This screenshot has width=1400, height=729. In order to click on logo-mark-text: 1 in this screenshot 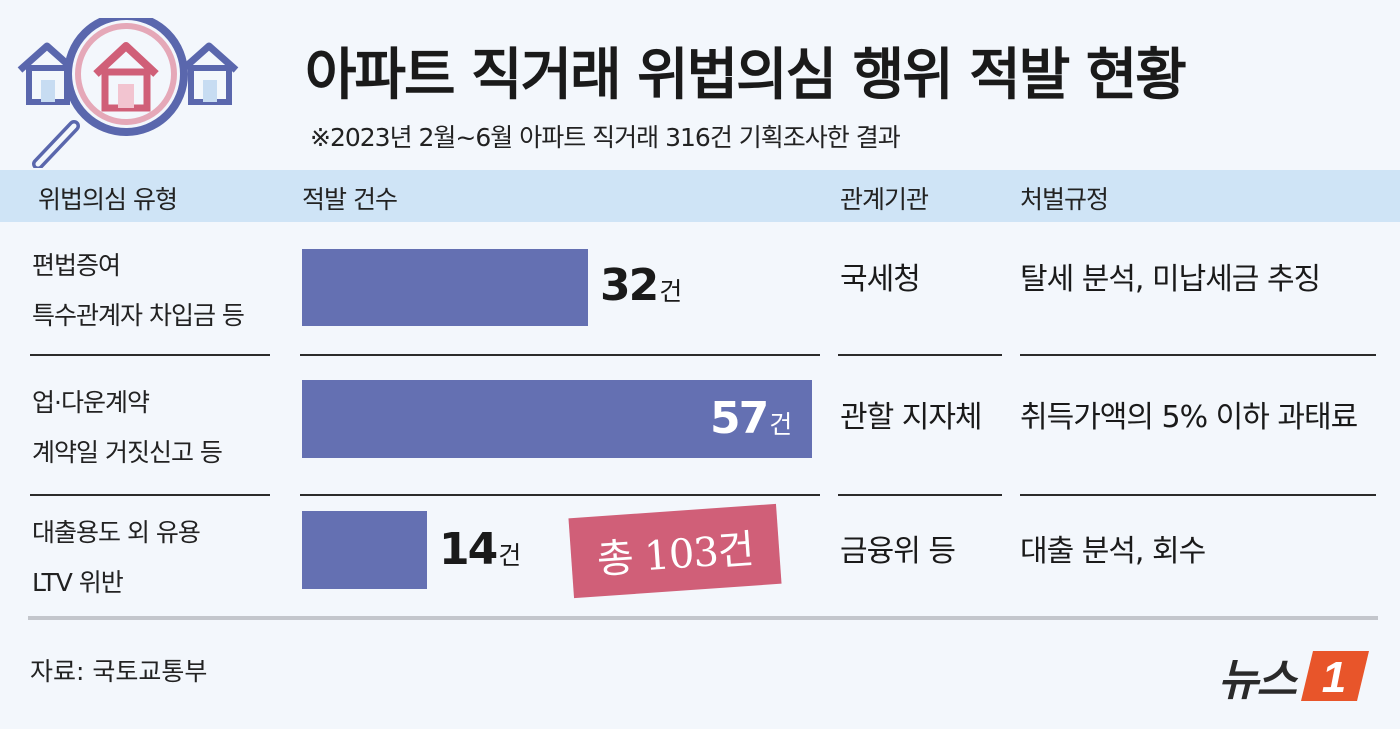, I will do `click(1334, 677)`.